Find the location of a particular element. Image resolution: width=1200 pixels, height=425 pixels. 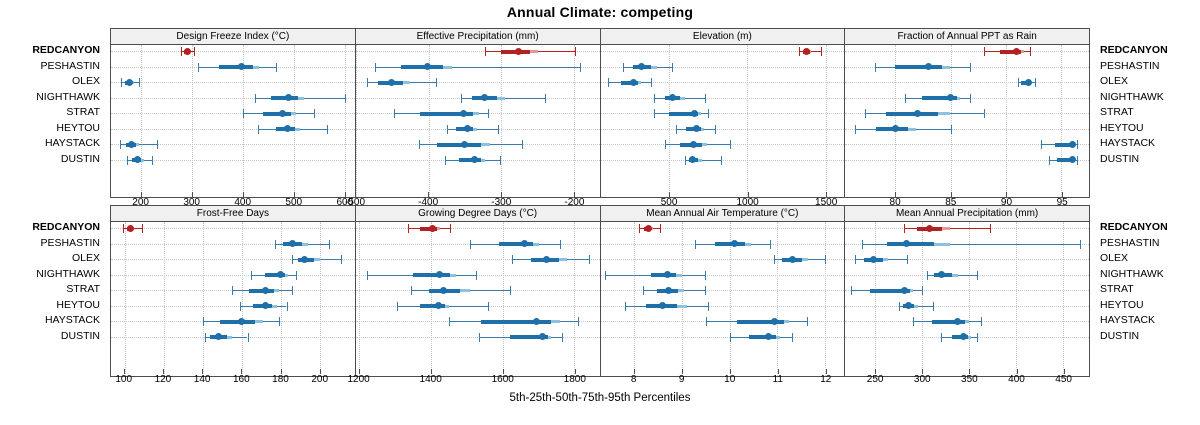

axis-tick-label: 160 is located at coordinates (241, 379).